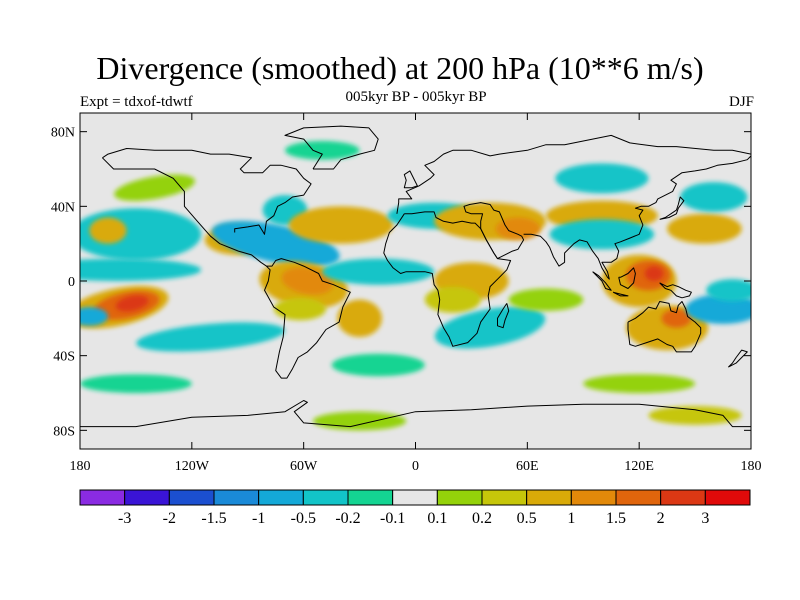  What do you see at coordinates (64, 431) in the screenshot?
I see `y-tick-label: 80S` at bounding box center [64, 431].